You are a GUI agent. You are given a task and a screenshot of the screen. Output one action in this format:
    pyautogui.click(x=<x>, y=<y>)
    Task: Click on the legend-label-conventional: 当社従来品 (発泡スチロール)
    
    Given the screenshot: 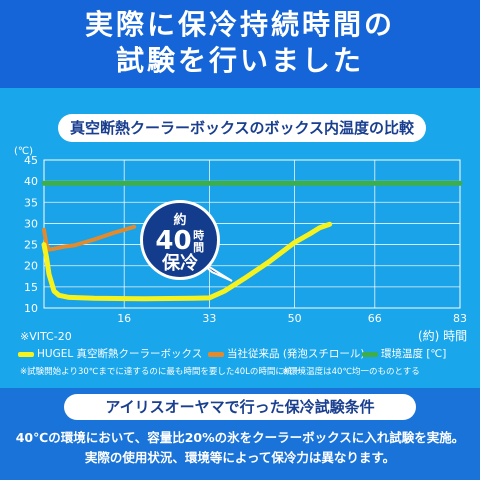 What is the action you would take?
    pyautogui.click(x=296, y=354)
    